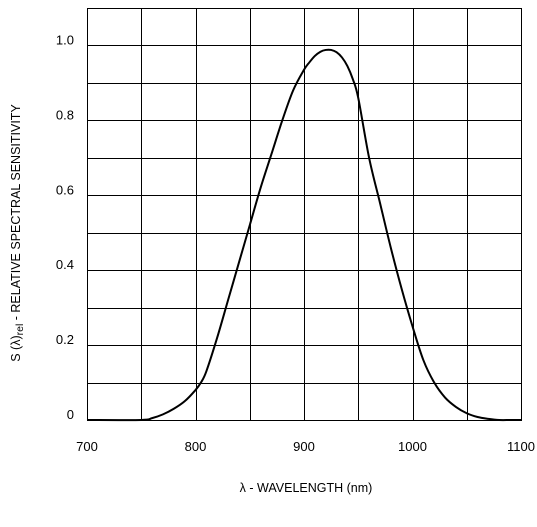 The height and width of the screenshot is (527, 537). I want to click on y-tick-label: 0.4, so click(65, 264).